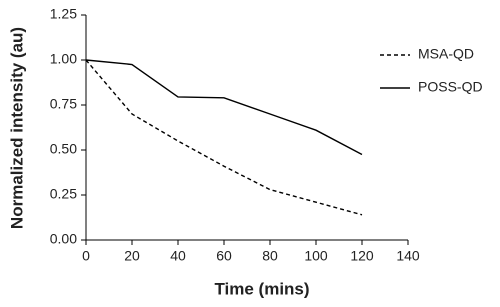 This screenshot has width=500, height=307. What do you see at coordinates (132, 256) in the screenshot?
I see `x-tick-label: 20` at bounding box center [132, 256].